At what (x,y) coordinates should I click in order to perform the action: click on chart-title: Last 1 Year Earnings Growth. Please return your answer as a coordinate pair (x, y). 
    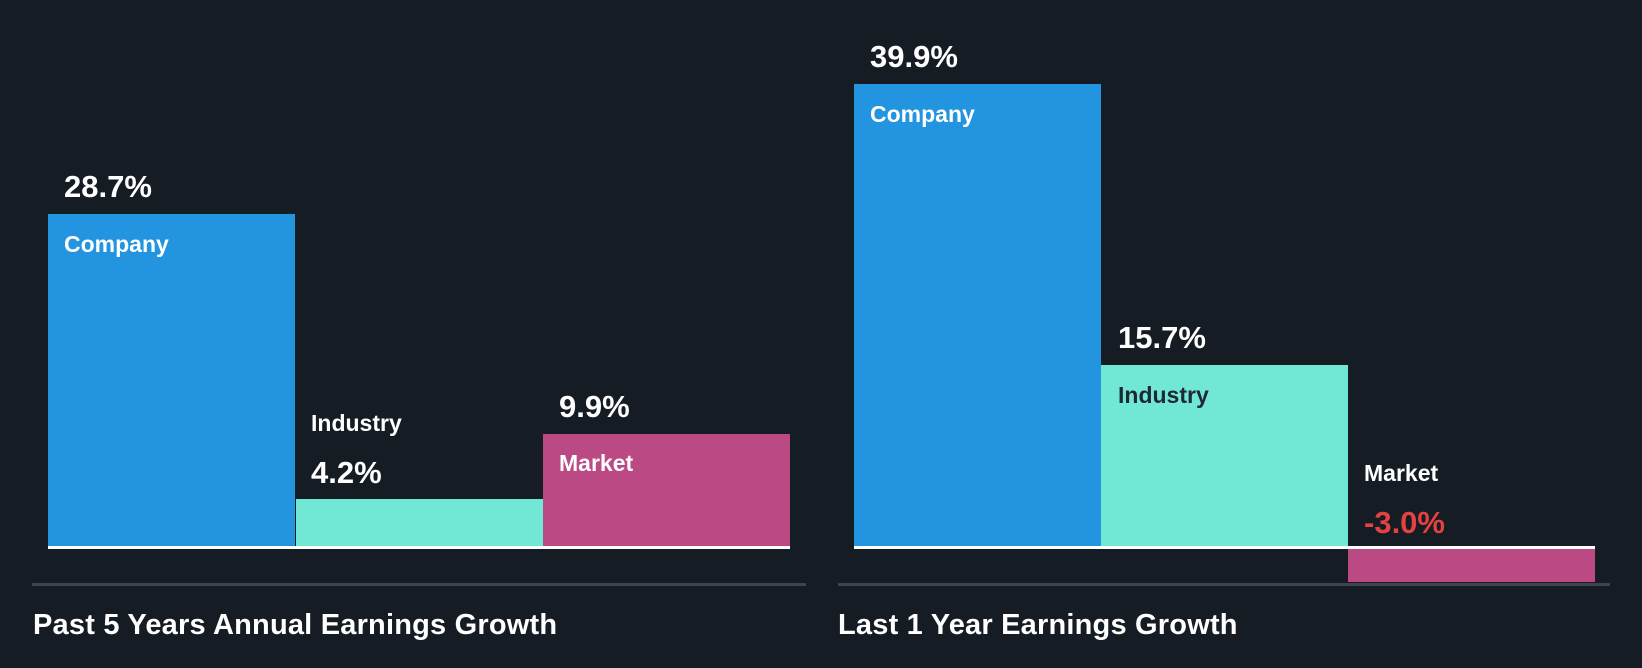
    Looking at the image, I should click on (1038, 625).